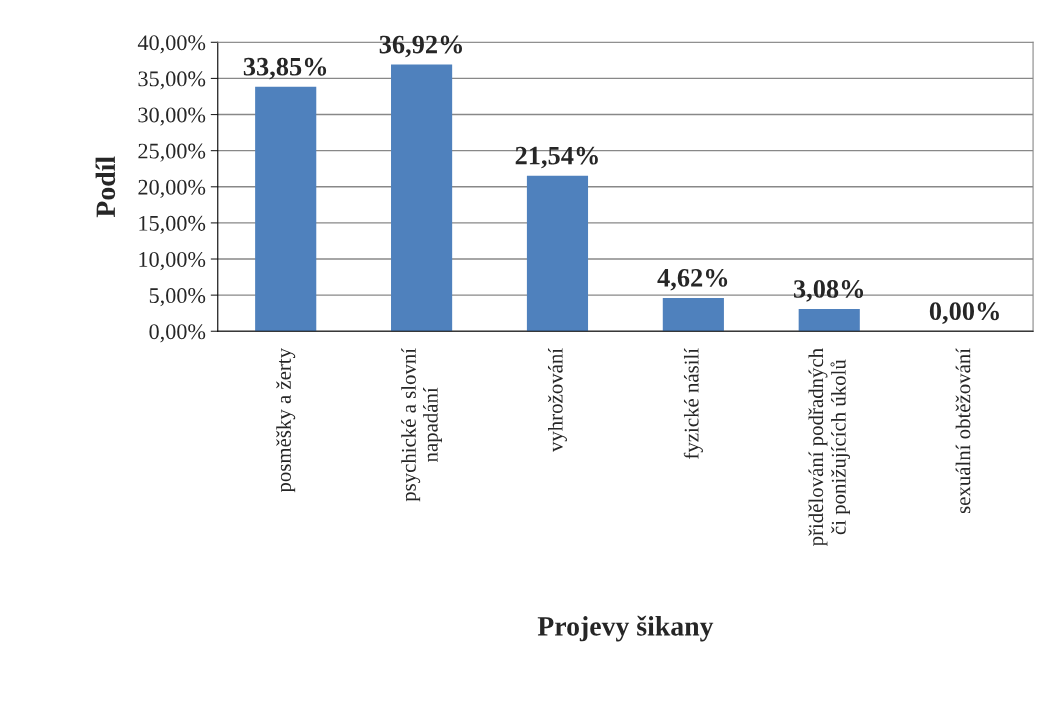 The width and height of the screenshot is (1052, 717). What do you see at coordinates (105, 187) in the screenshot?
I see `y-axis-title: Podíl` at bounding box center [105, 187].